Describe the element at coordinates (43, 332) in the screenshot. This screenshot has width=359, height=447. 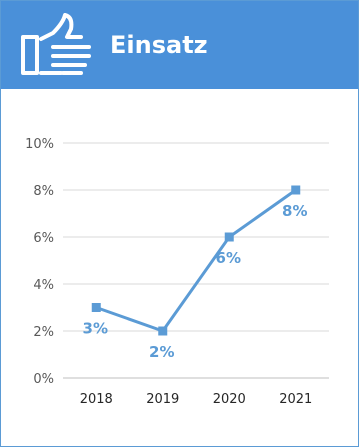
I see `y-tick-label: 2%` at that location.